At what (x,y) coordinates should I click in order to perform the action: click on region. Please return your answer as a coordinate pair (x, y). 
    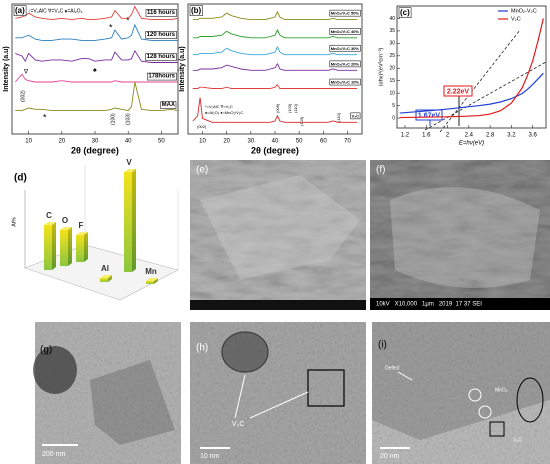
    Looking at the image, I should click on (461, 381).